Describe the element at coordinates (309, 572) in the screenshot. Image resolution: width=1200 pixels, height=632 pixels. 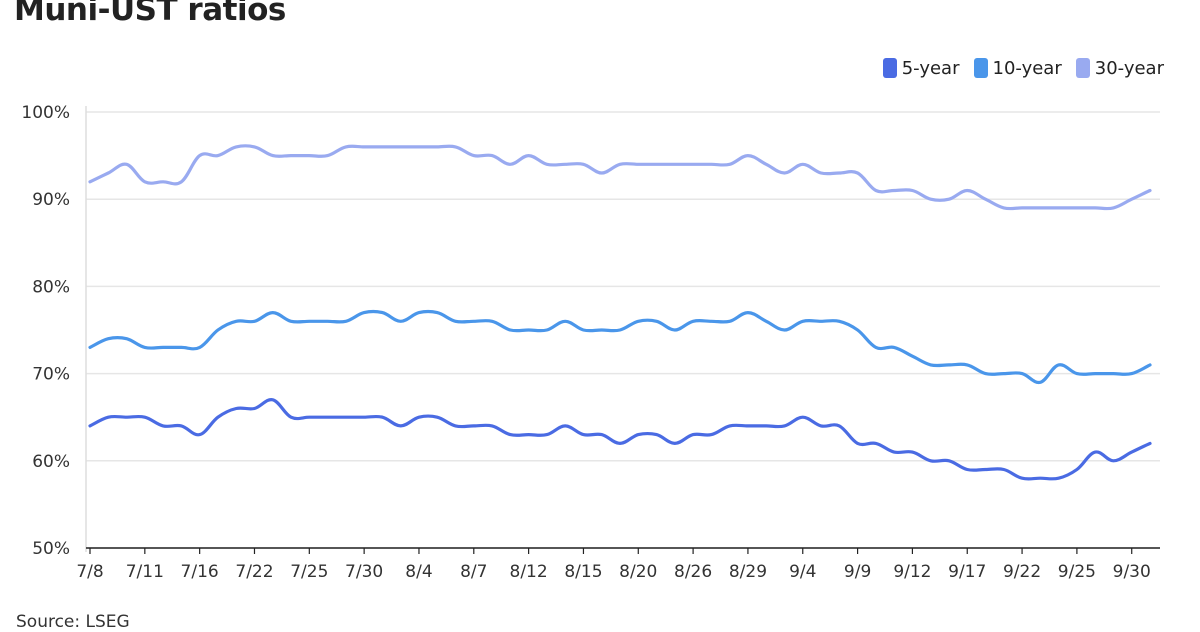
I see `x-tick-label: 7/25` at that location.